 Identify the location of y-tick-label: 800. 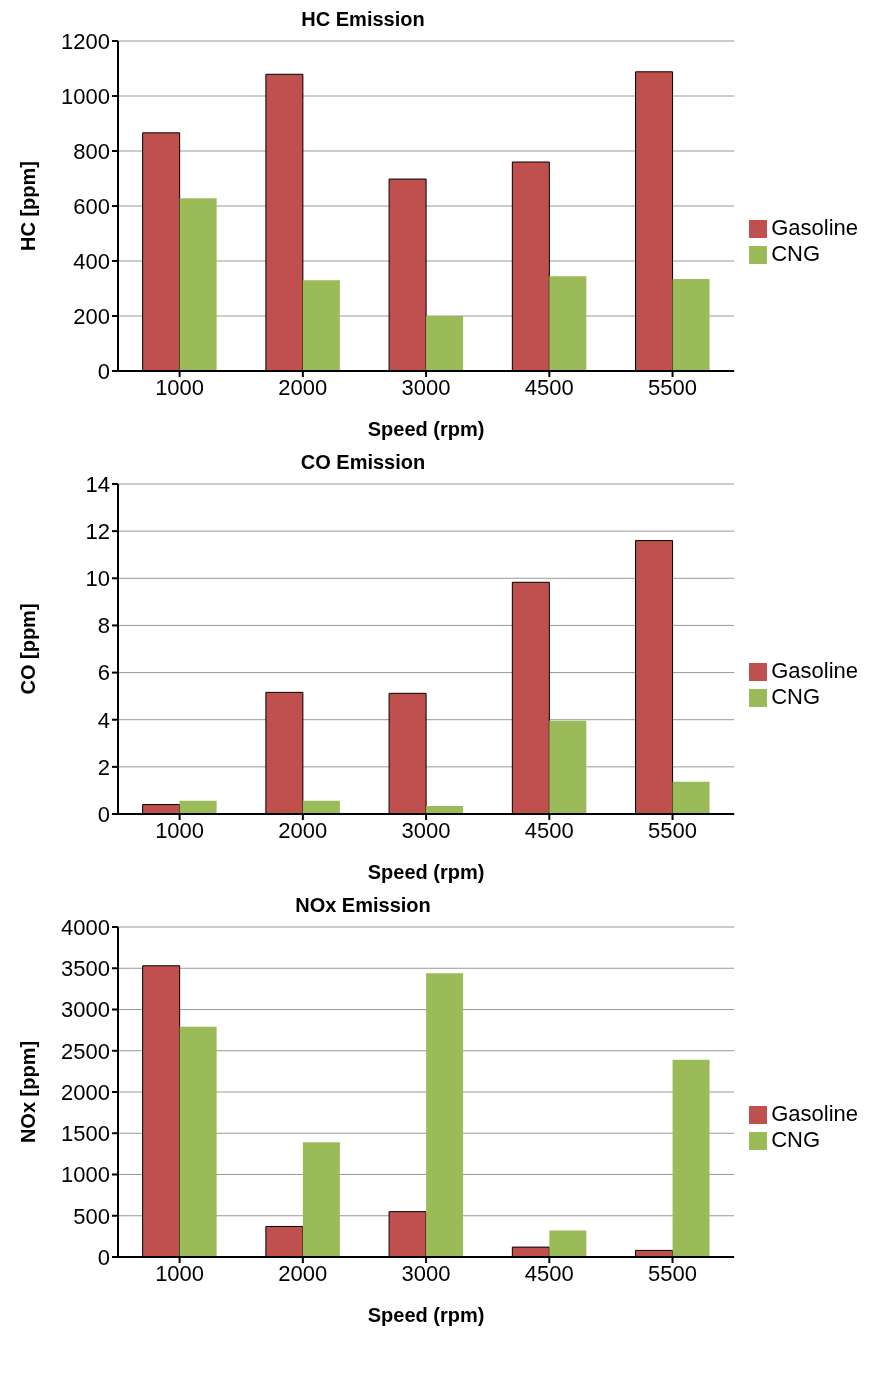
(91, 151).